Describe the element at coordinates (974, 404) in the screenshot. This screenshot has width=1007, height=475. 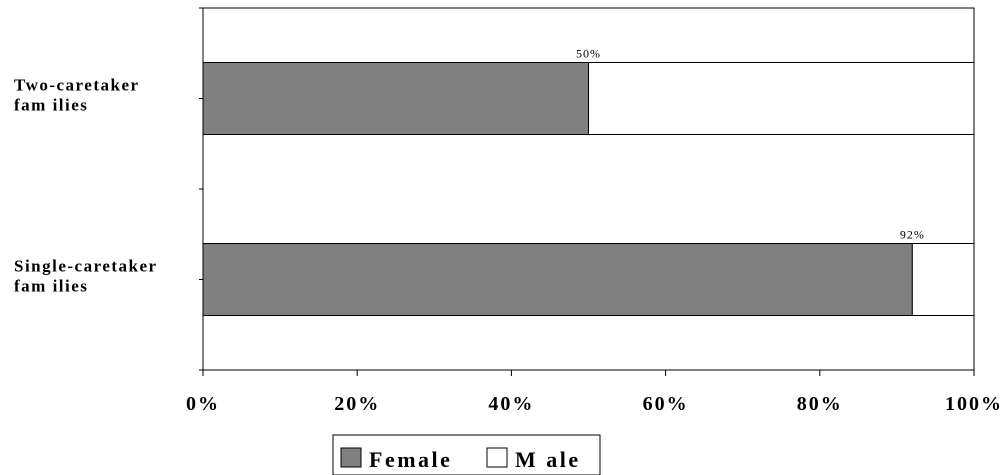
I see `x-tick-label-5: 100%` at that location.